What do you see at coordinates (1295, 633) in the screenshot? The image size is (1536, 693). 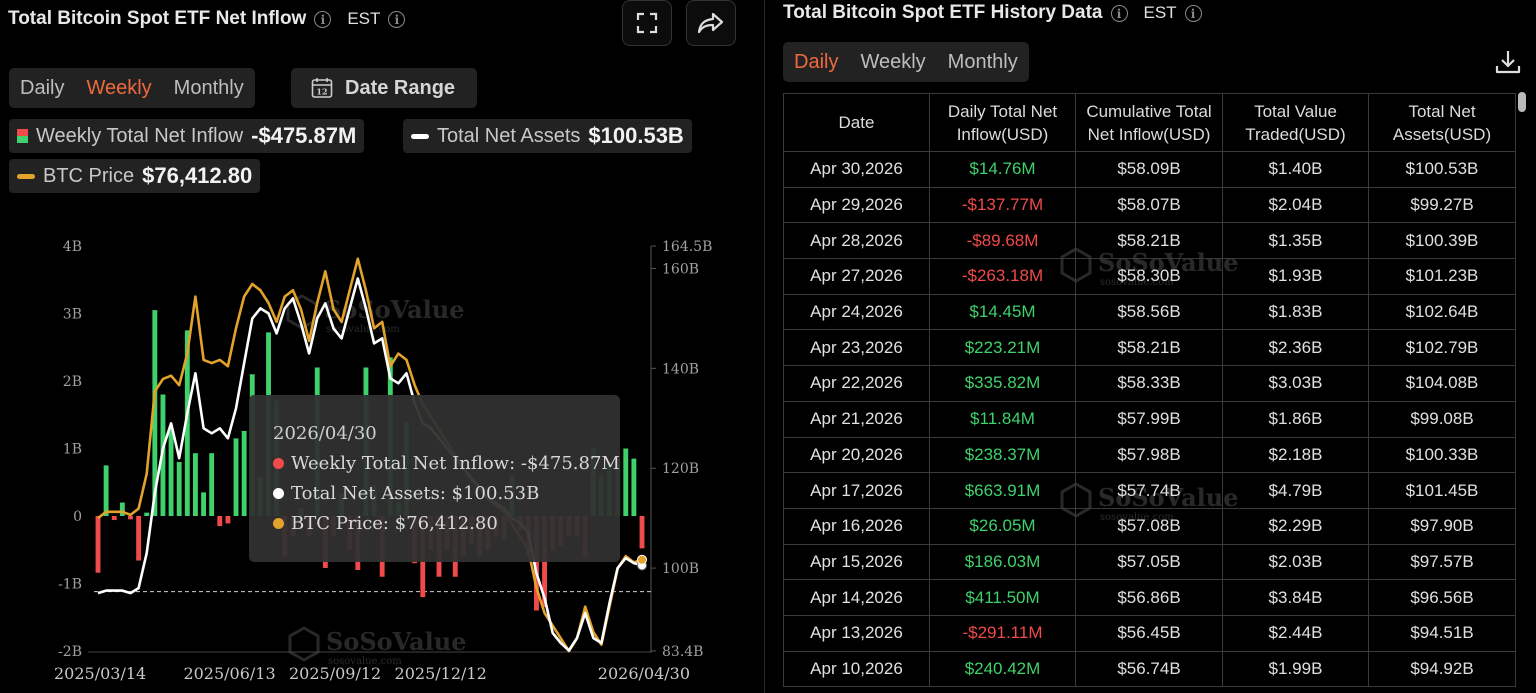 I see `cell-value-traded: $2.44B` at bounding box center [1295, 633].